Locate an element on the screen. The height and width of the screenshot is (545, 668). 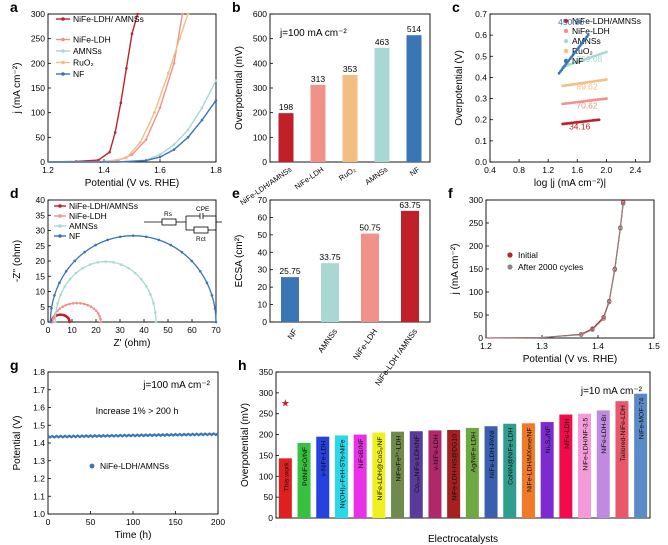
y-tick-label: 200 is located at coordinates (38, 63).